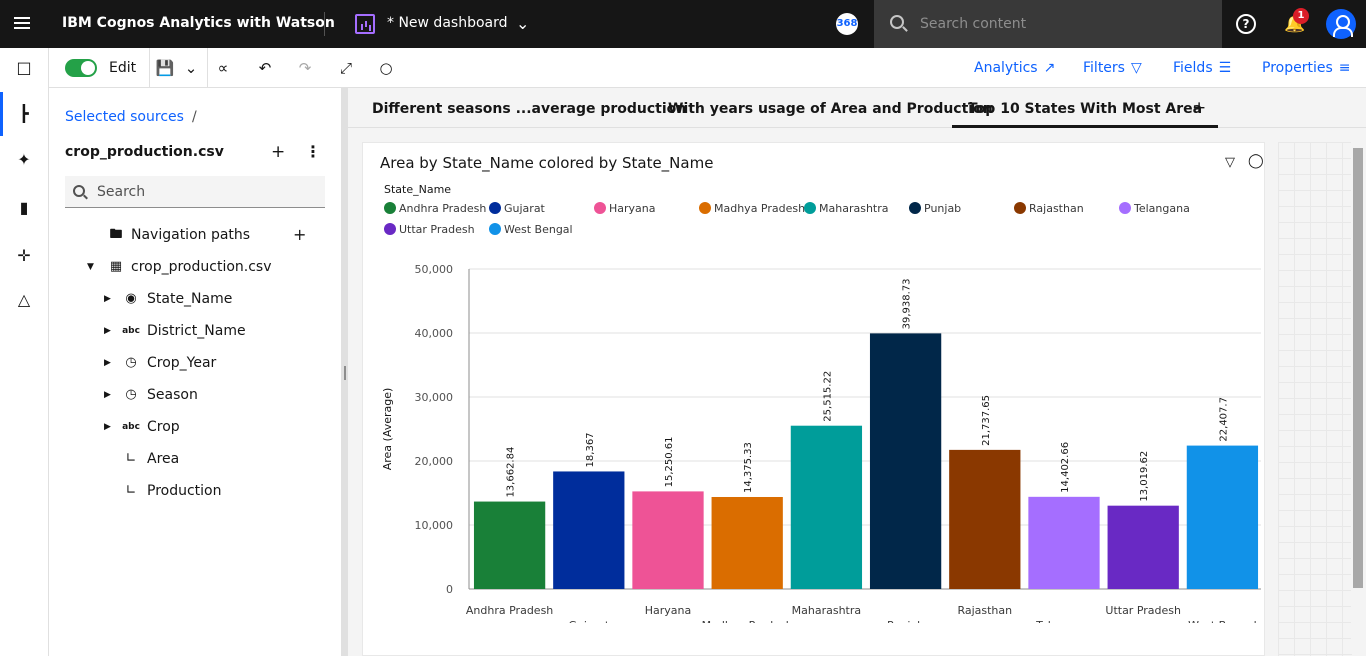  What do you see at coordinates (760, 208) in the screenshot?
I see `legend-label: Madhya Pradesh` at bounding box center [760, 208].